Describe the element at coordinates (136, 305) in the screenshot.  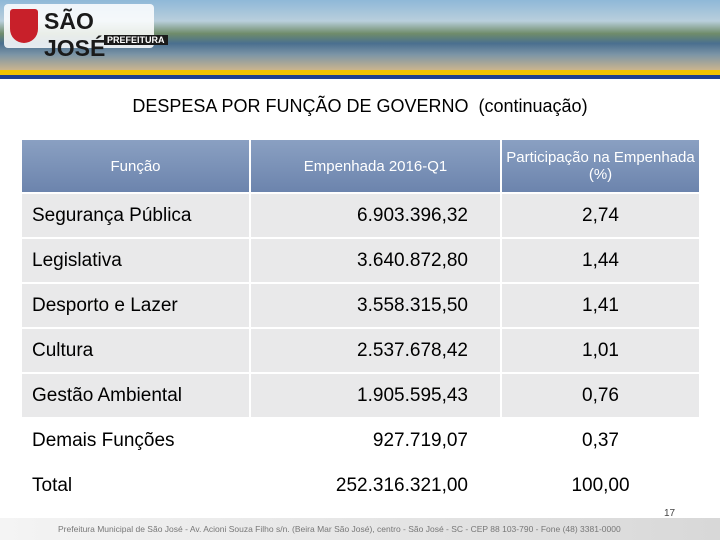
I see `table-cell: Desporto e Lazer` at that location.